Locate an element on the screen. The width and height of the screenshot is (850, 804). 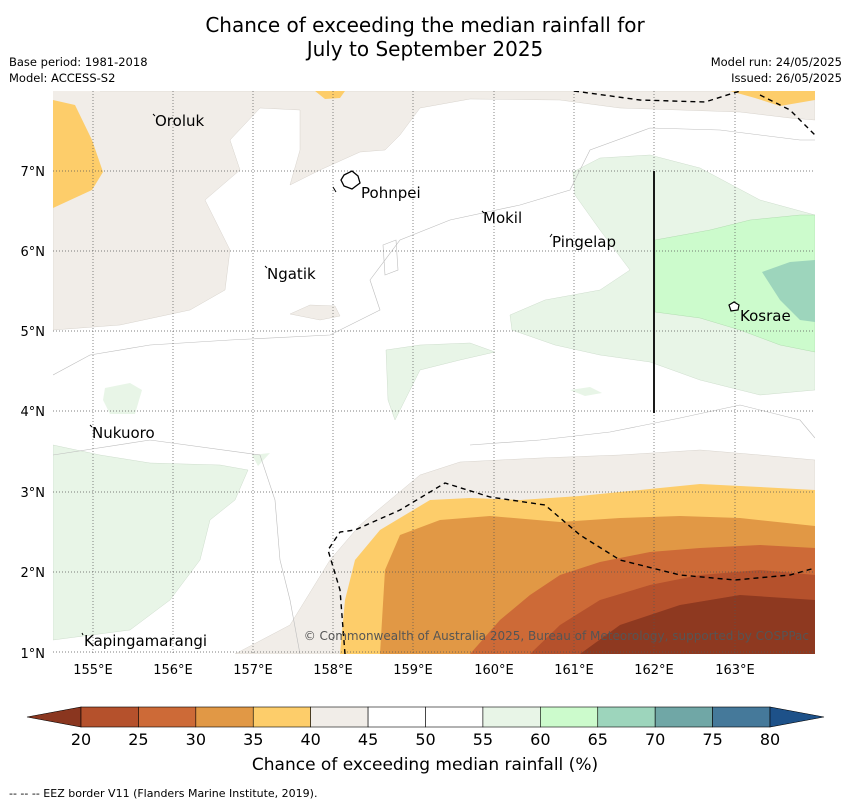
lat-label: 2°N is located at coordinates (33, 573).